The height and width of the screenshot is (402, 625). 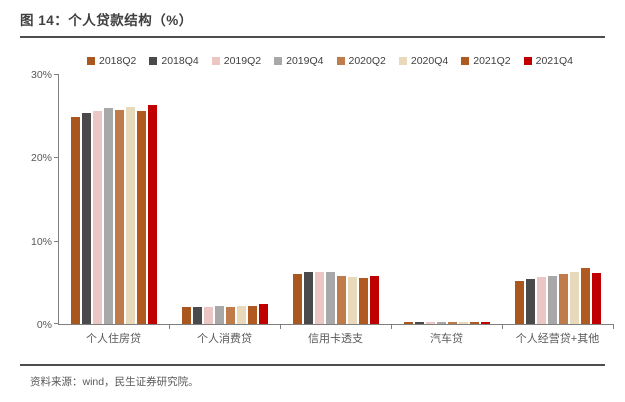 What do you see at coordinates (41, 158) in the screenshot?
I see `y-tick-label: 20%` at bounding box center [41, 158].